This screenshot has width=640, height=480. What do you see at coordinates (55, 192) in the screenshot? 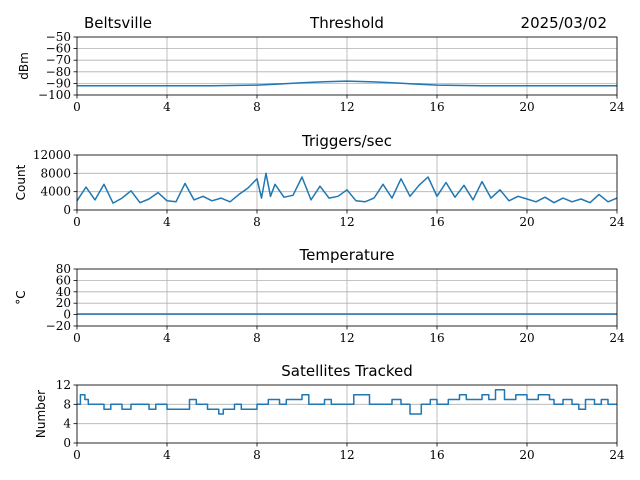
I see `y-tick-label: 4000` at bounding box center [55, 192].